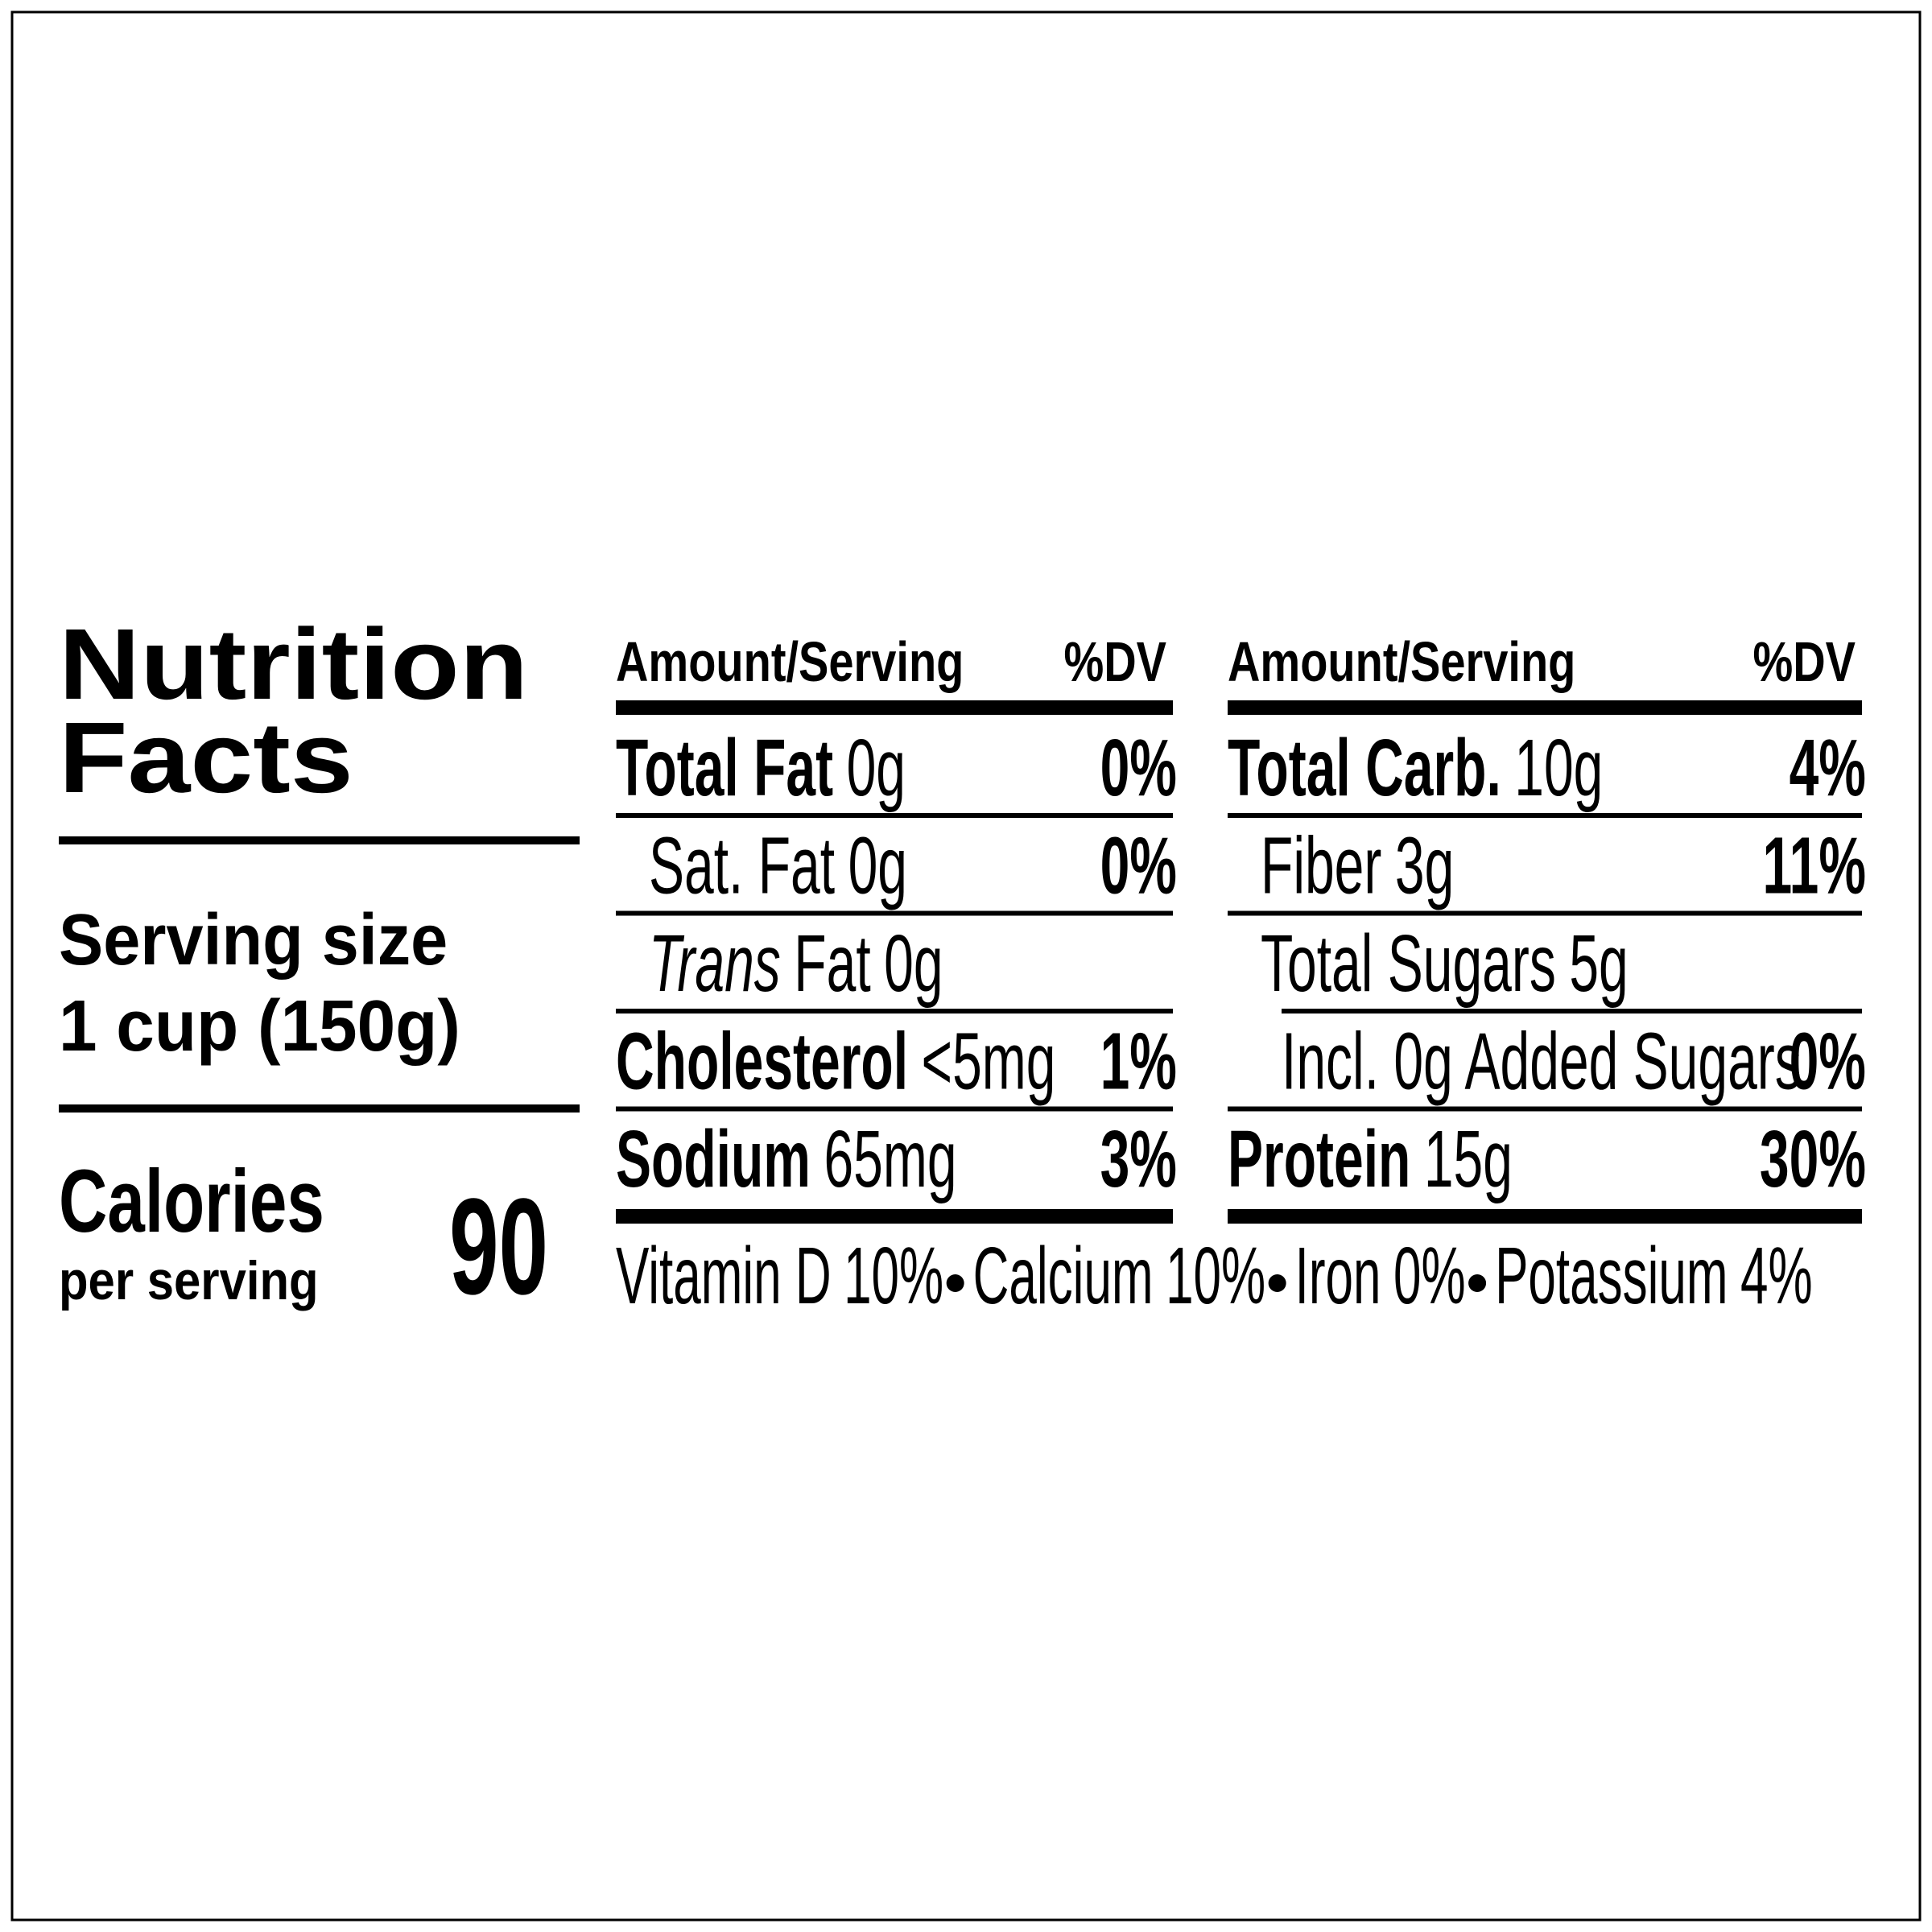 This screenshot has width=1932, height=1932. I want to click on nutrient: Incl. 0g Added Sugars, so click(1542, 1061).